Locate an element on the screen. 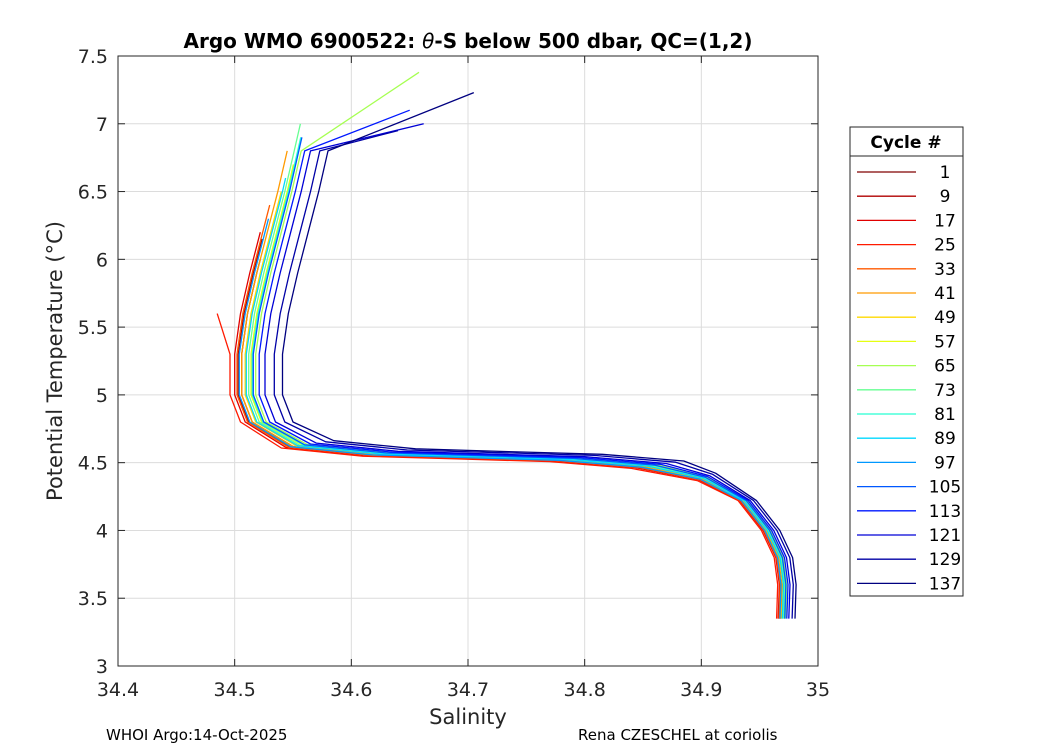  footer-right: Rena CZESCHEL at coriolis is located at coordinates (678, 735).